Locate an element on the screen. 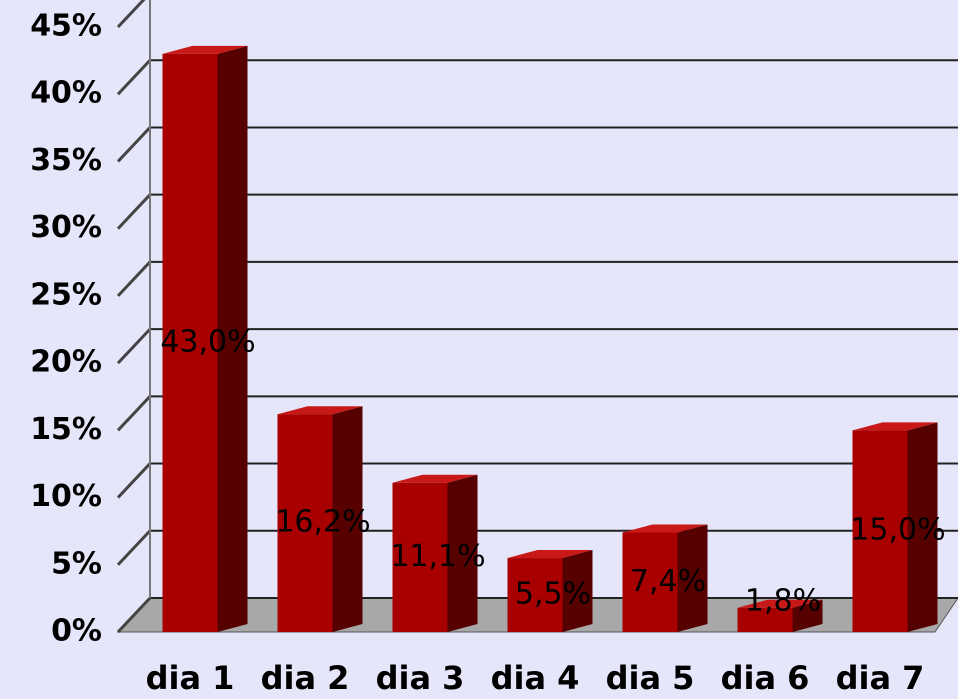  x-tick-label: dia 1 is located at coordinates (190, 678).